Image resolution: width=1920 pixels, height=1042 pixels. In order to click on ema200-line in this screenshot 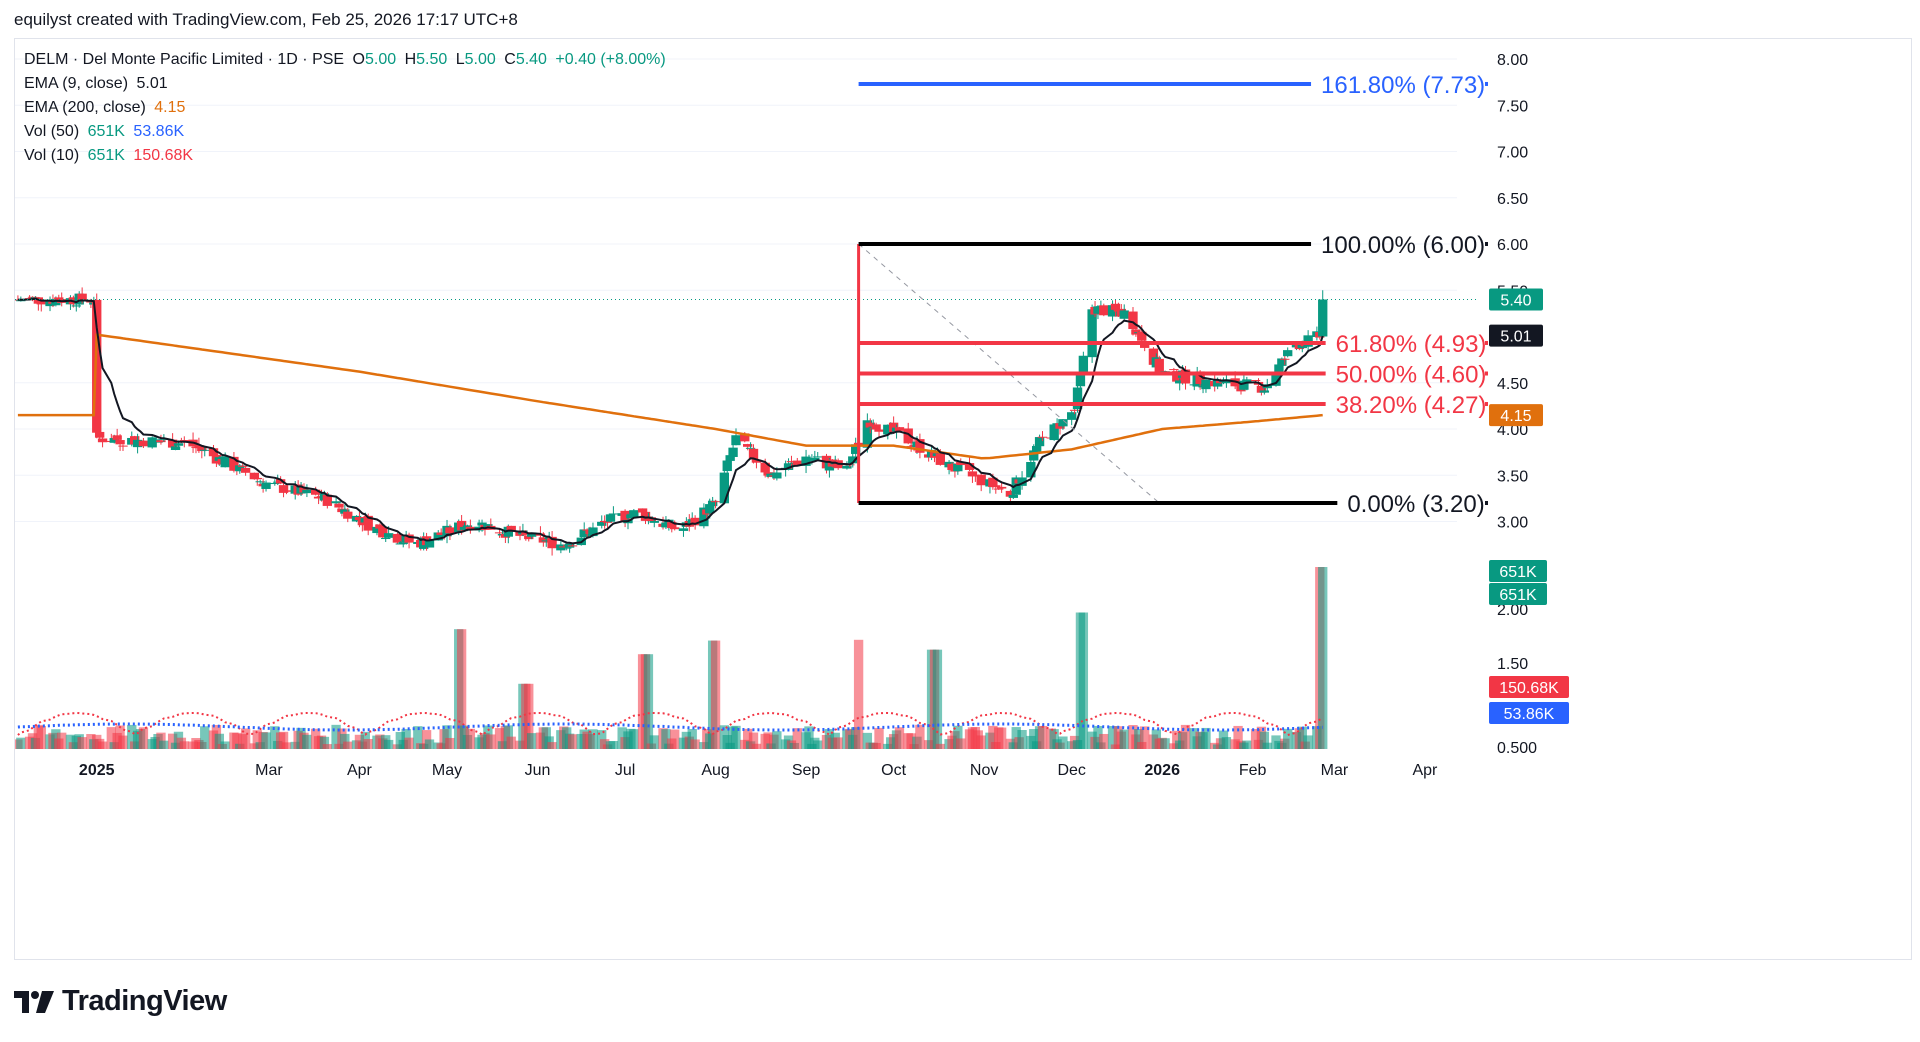, I will do `click(670, 396)`.